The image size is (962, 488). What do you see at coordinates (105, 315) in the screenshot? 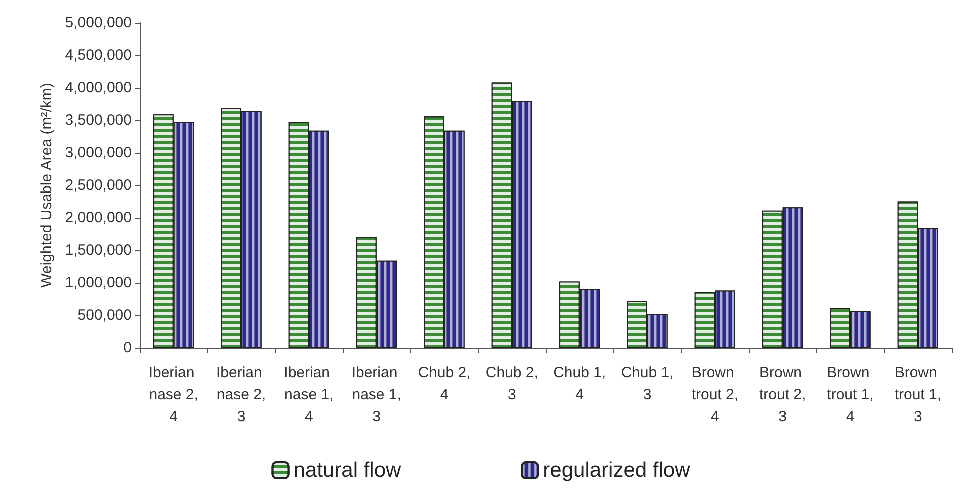
I see `y-tick-label: 500,000` at bounding box center [105, 315].